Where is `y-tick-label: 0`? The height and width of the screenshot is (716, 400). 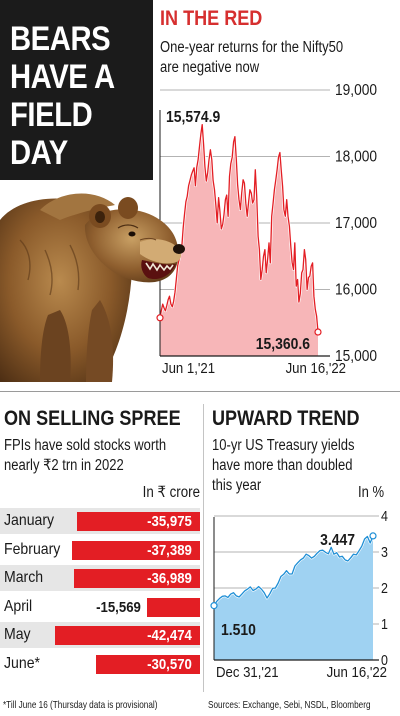 y-tick-label: 0 is located at coordinates (384, 660).